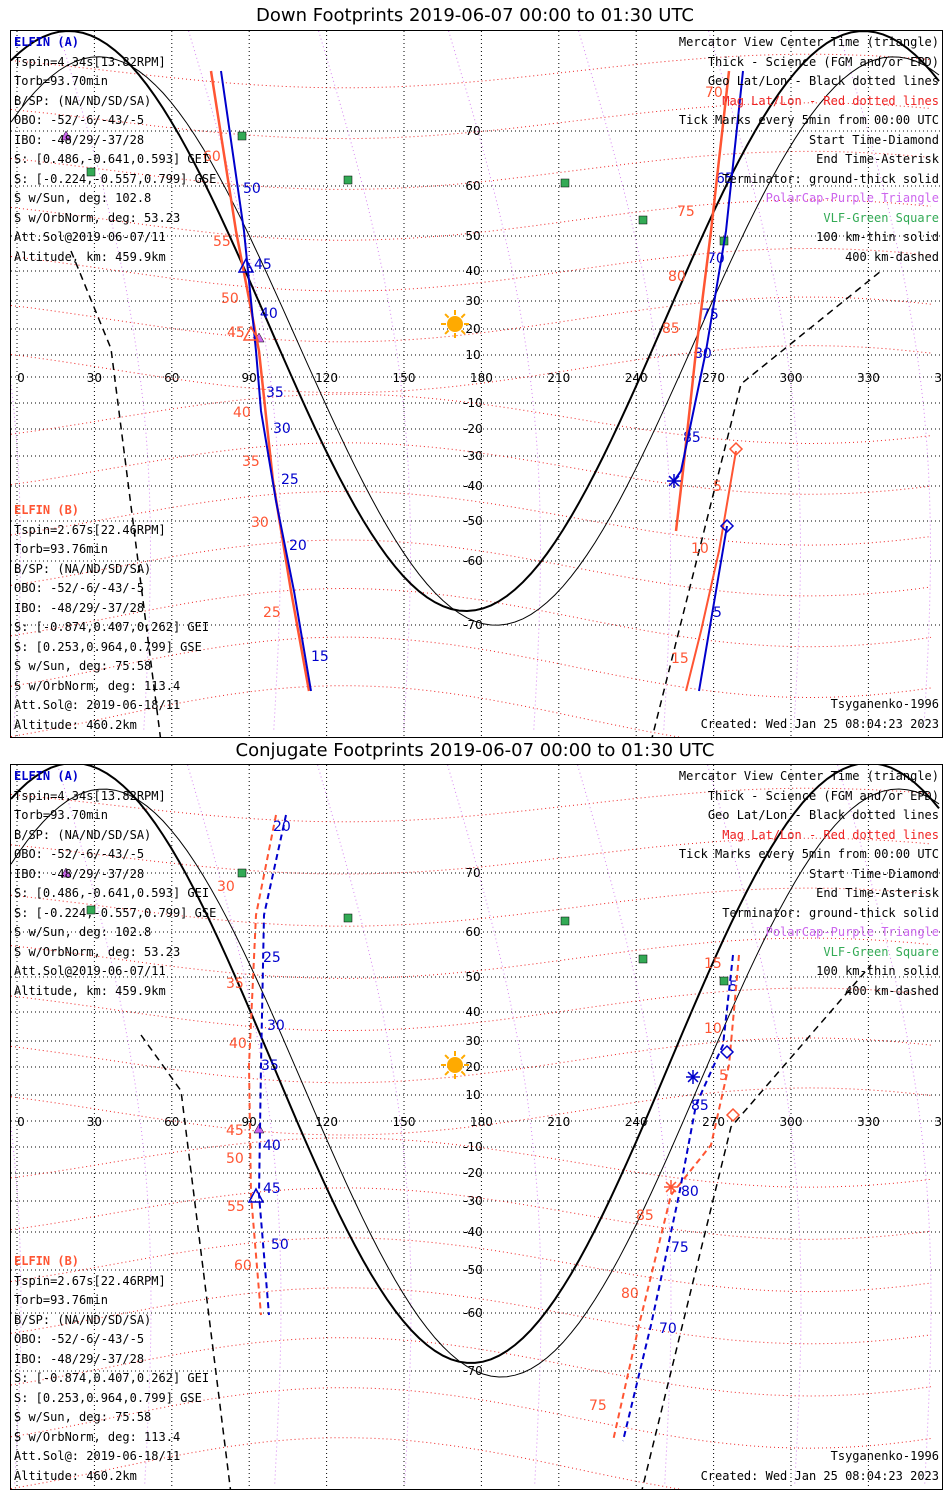  Describe the element at coordinates (877, 159) in the screenshot. I see `legend-item: End Time-Asterisk` at that location.